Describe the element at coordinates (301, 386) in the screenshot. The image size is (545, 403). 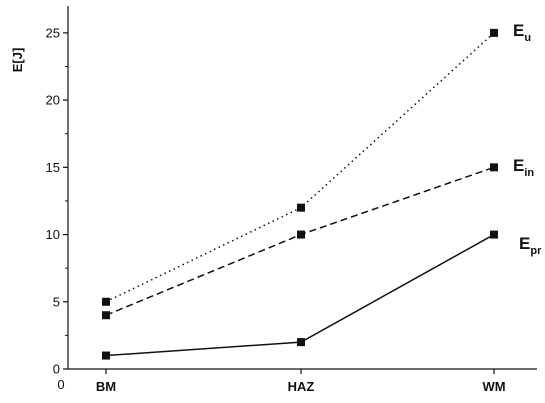
I see `x-category-label: HAZ` at that location.